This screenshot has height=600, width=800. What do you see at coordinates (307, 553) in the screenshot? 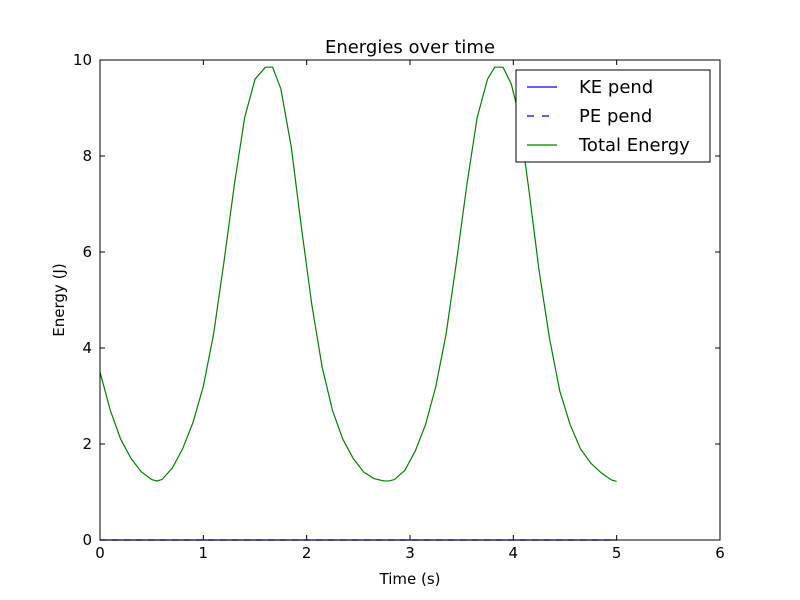
I see `x-tick-label: 2` at bounding box center [307, 553].